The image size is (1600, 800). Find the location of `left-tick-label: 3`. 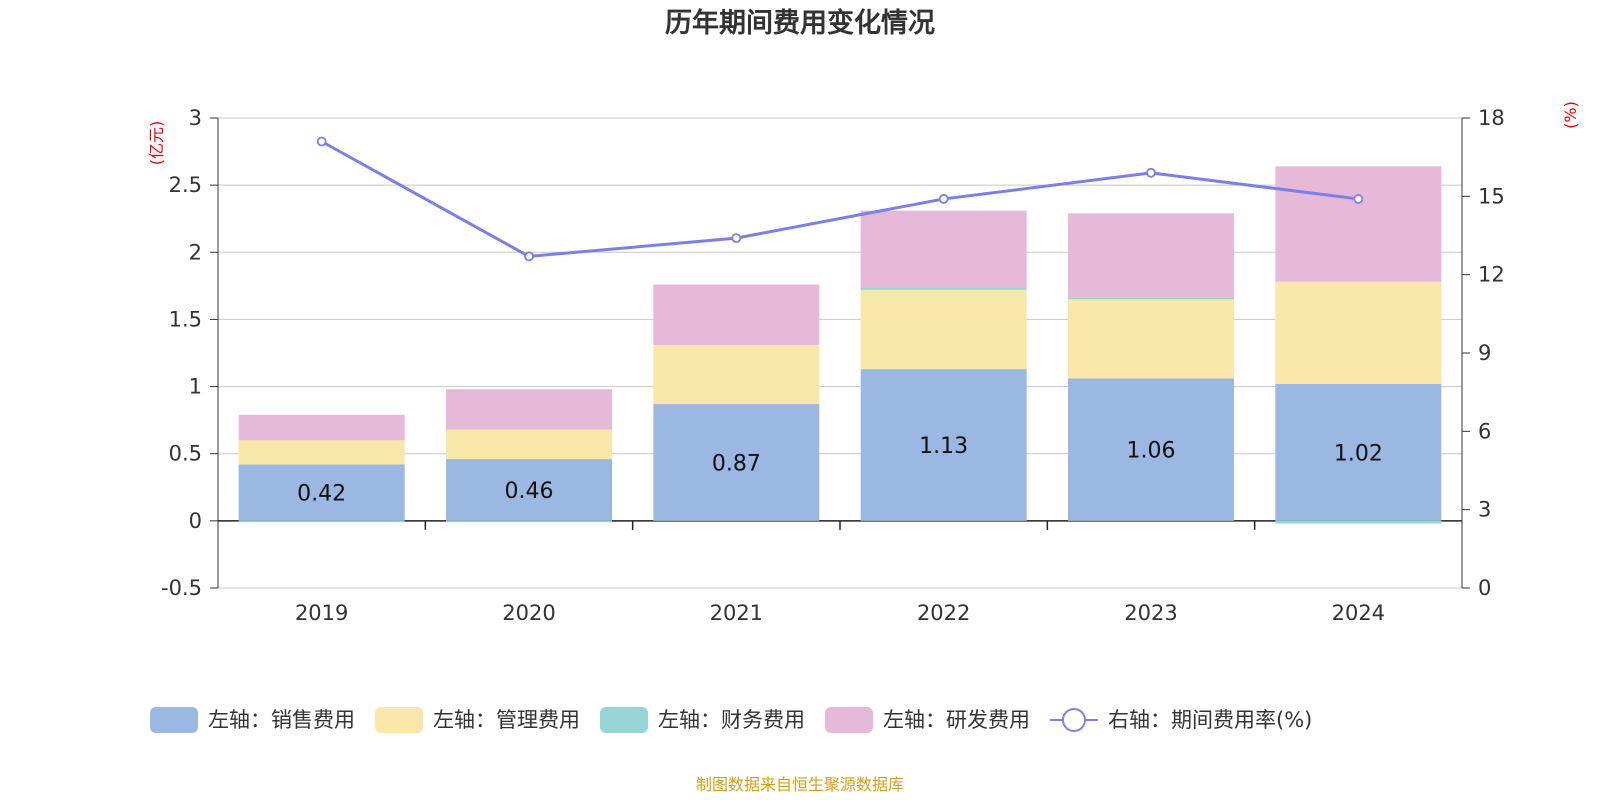

left-tick-label: 3 is located at coordinates (195, 118).